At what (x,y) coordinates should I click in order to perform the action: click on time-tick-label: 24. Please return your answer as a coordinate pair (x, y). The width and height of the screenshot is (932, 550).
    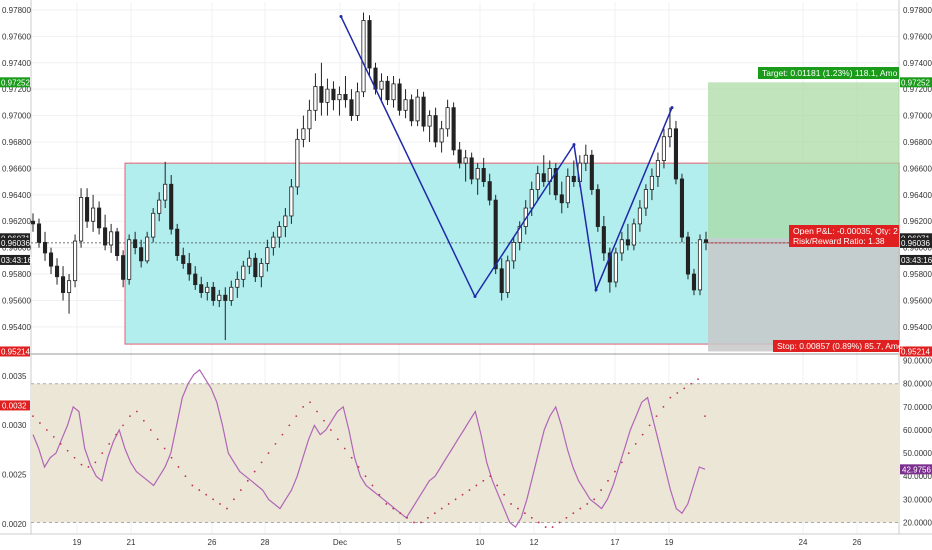
    Looking at the image, I should click on (803, 542).